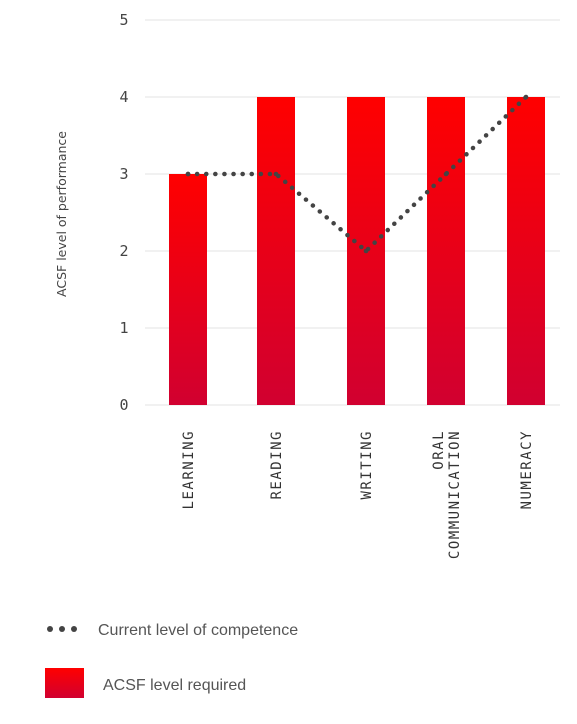  I want to click on x-tick-label: NUMERACY, so click(527, 469).